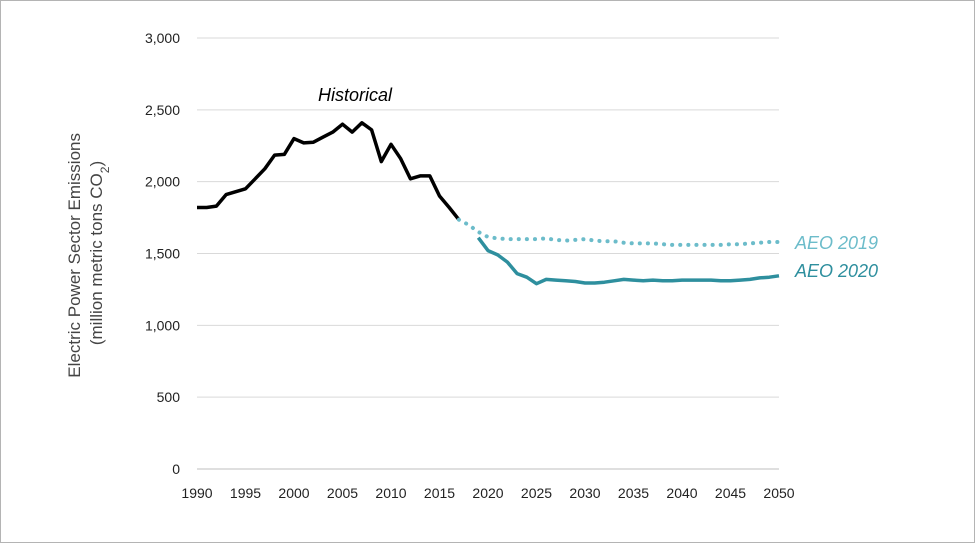  Describe the element at coordinates (74, 255) in the screenshot. I see `y-axis-label-line1: Electric Power Sector Emissions` at that location.